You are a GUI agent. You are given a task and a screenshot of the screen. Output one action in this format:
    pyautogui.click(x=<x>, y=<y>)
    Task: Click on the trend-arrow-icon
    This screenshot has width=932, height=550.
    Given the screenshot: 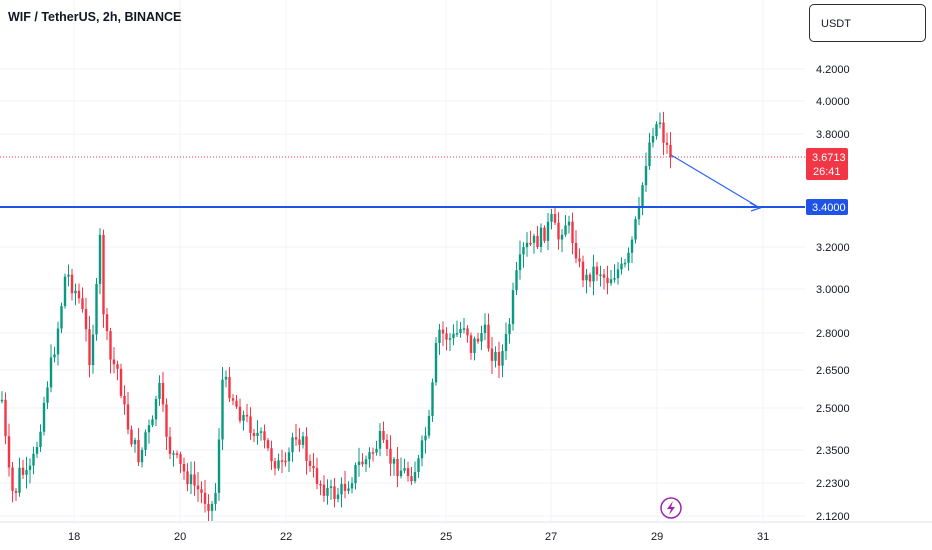 What is the action you would take?
    pyautogui.click(x=716, y=183)
    